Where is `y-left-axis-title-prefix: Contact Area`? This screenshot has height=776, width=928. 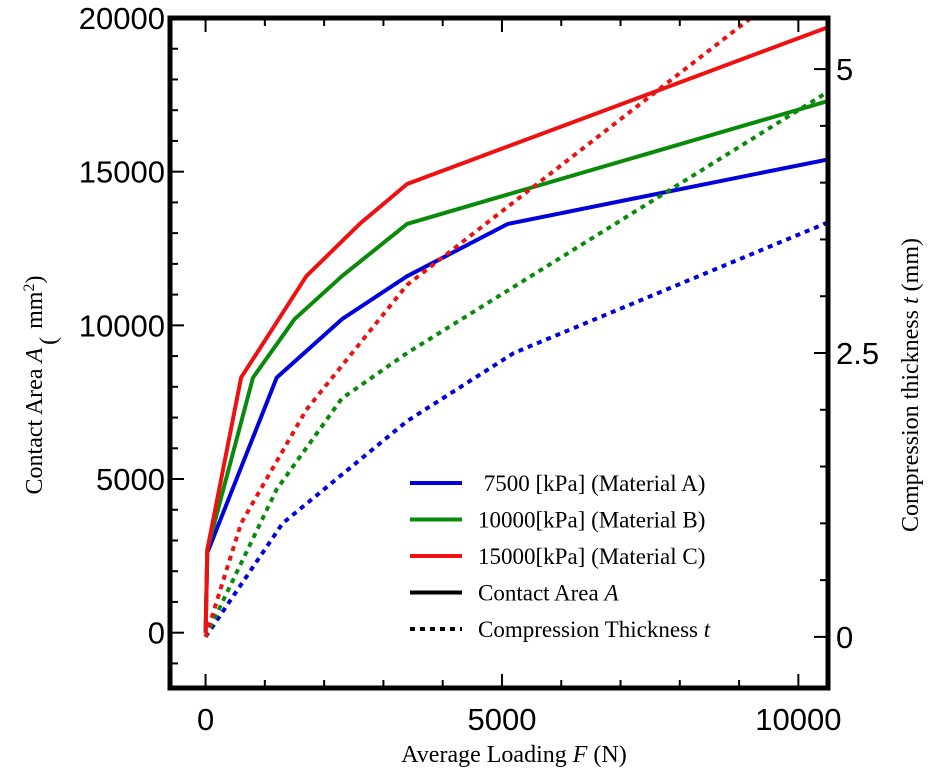 y-left-axis-title-prefix: Contact Area is located at coordinates (35, 429).